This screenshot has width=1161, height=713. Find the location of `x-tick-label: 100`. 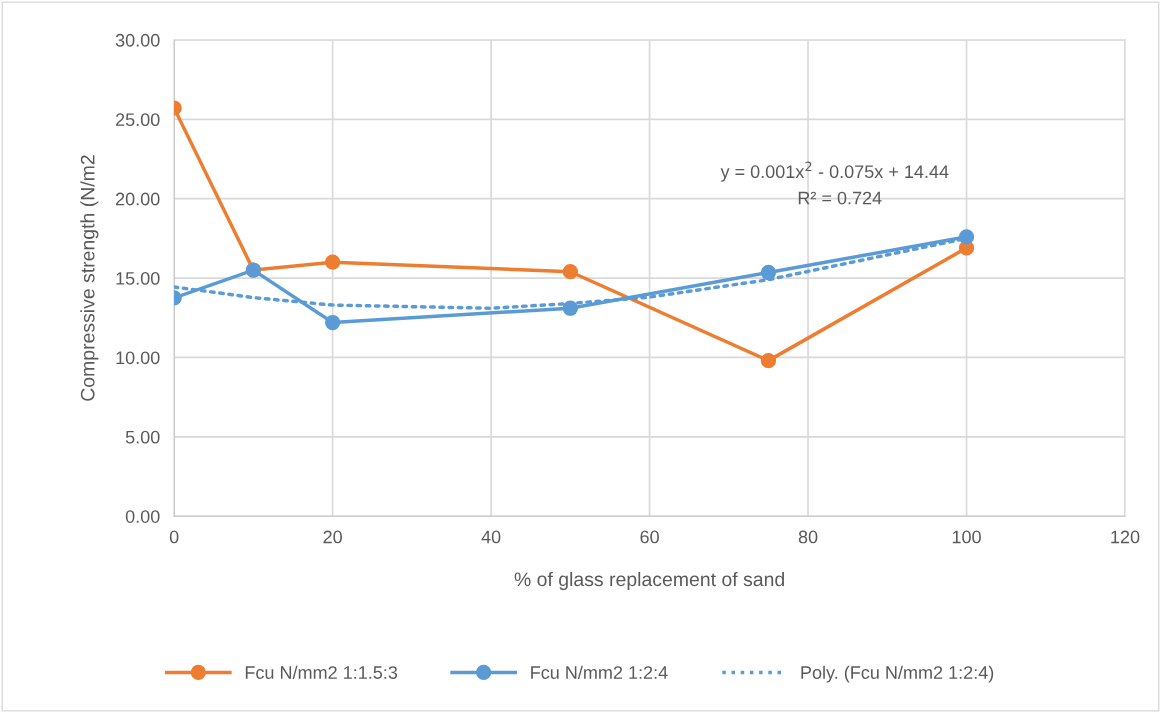

x-tick-label: 100 is located at coordinates (966, 537).